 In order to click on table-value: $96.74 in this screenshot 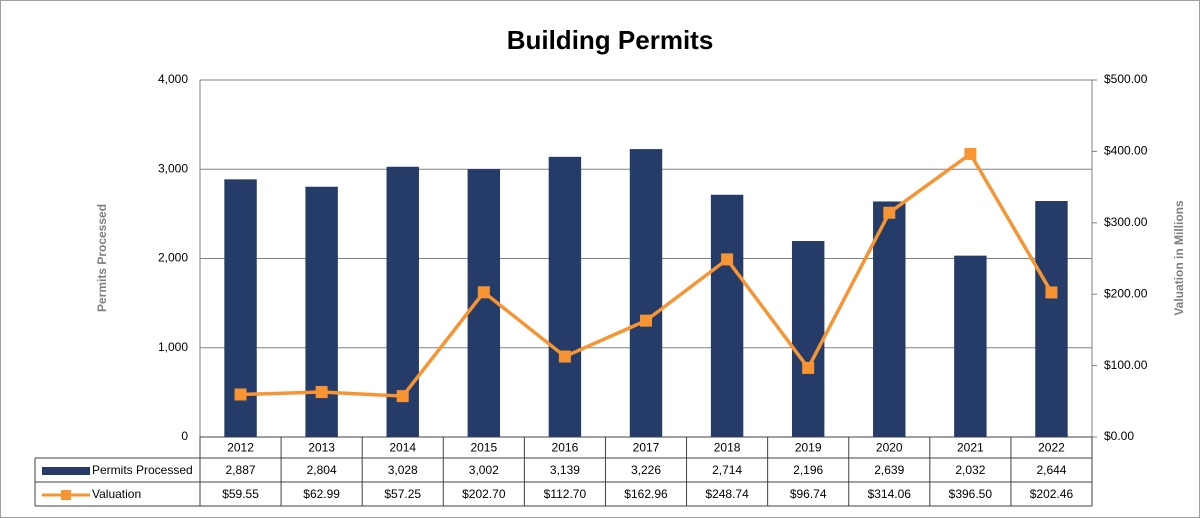, I will do `click(808, 494)`.